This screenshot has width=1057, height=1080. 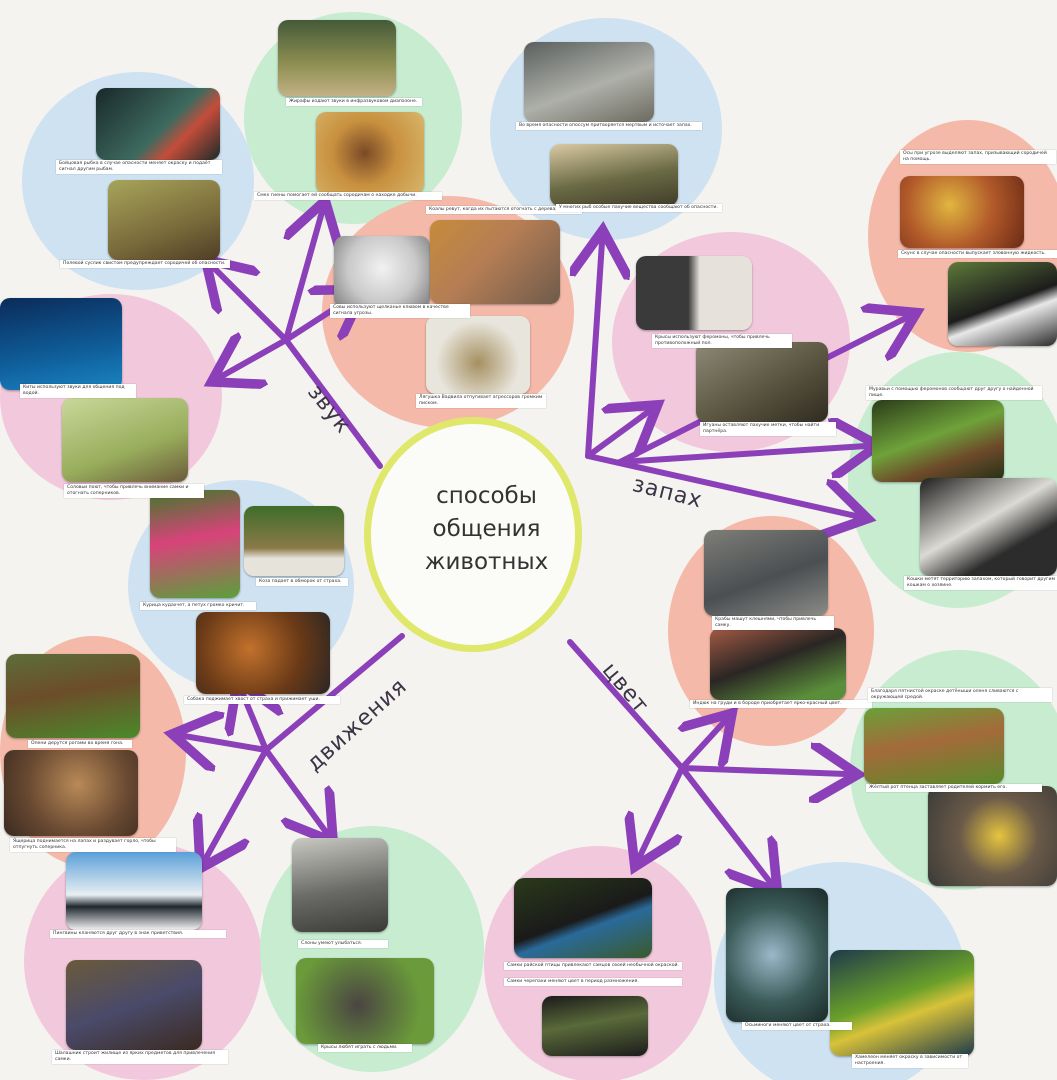 I want to click on arrow-smell-ants, so click(x=741, y=454).